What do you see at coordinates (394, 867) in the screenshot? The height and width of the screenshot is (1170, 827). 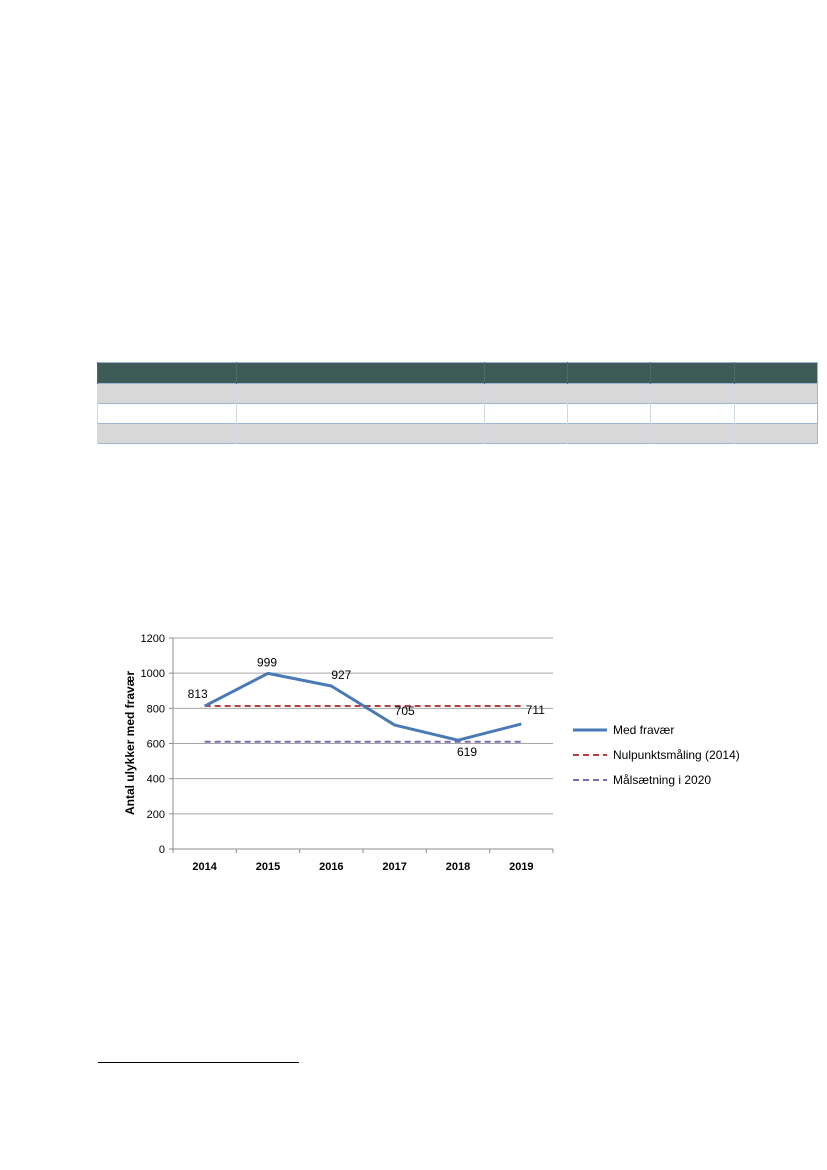 I see `x-tick-label: 2017` at bounding box center [394, 867].